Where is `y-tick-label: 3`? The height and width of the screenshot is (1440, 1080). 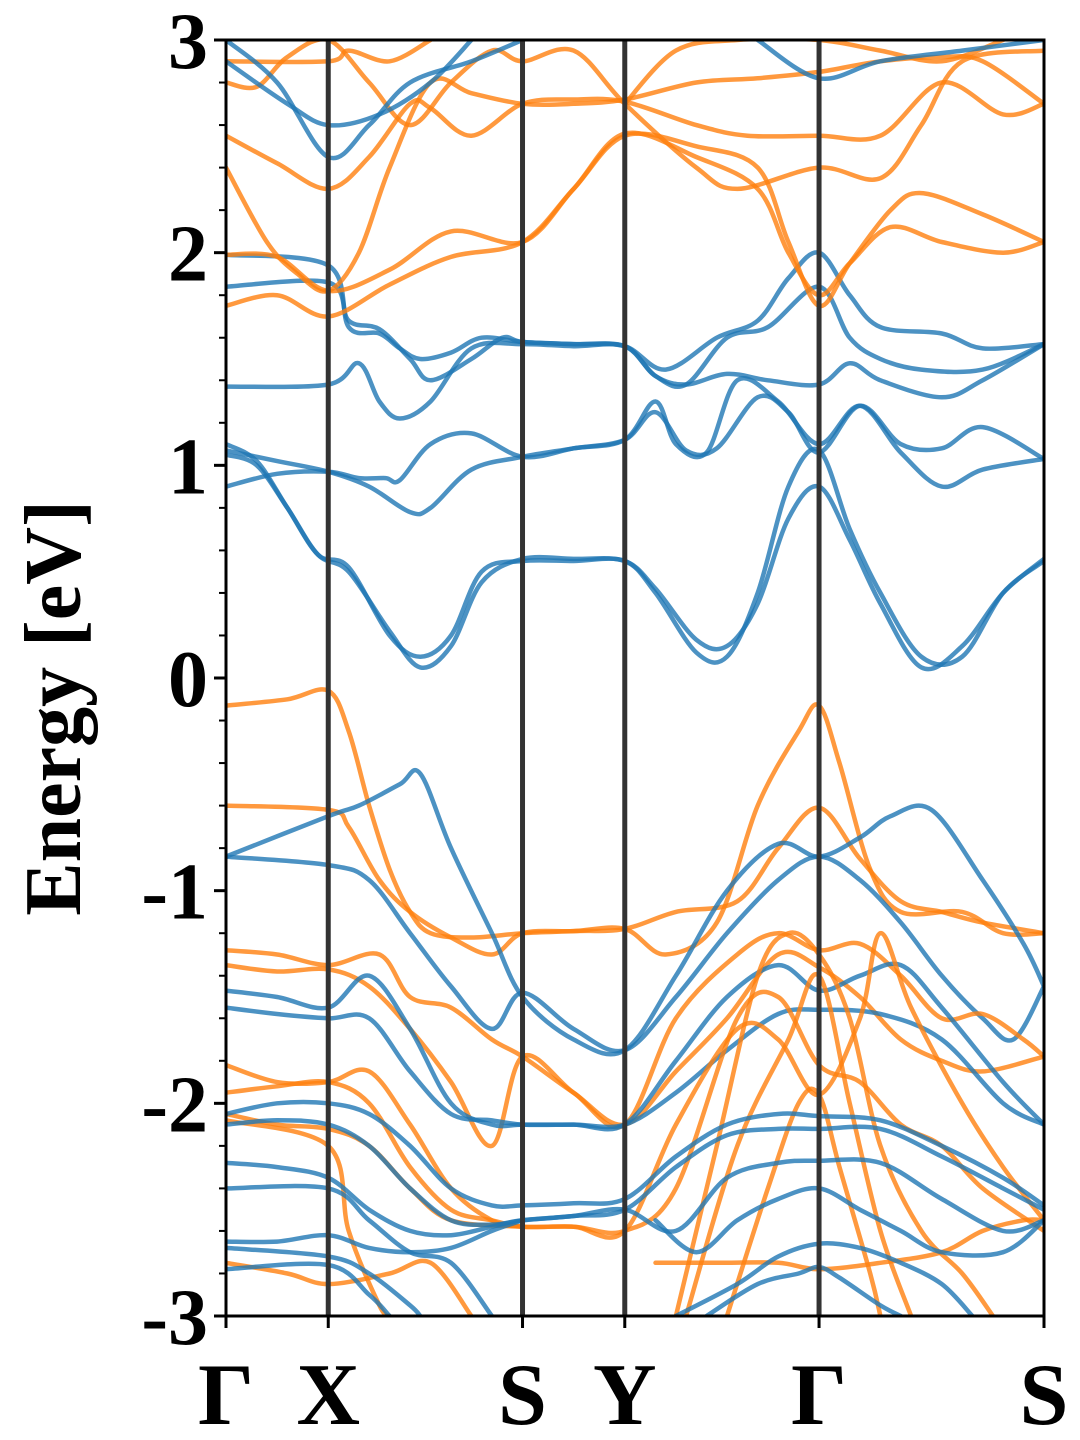
y-tick-label: 3 is located at coordinates (188, 43).